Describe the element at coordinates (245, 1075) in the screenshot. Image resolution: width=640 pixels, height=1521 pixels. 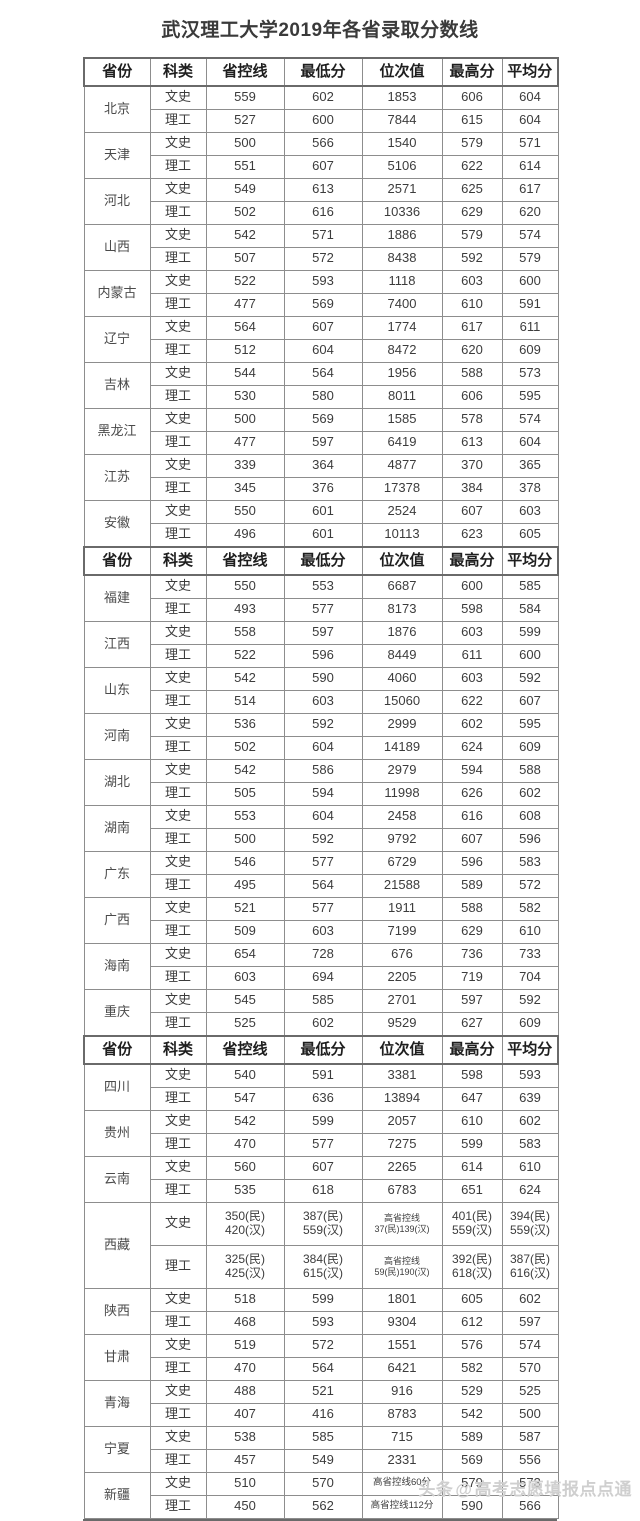
I see `province-control-line: 540` at that location.